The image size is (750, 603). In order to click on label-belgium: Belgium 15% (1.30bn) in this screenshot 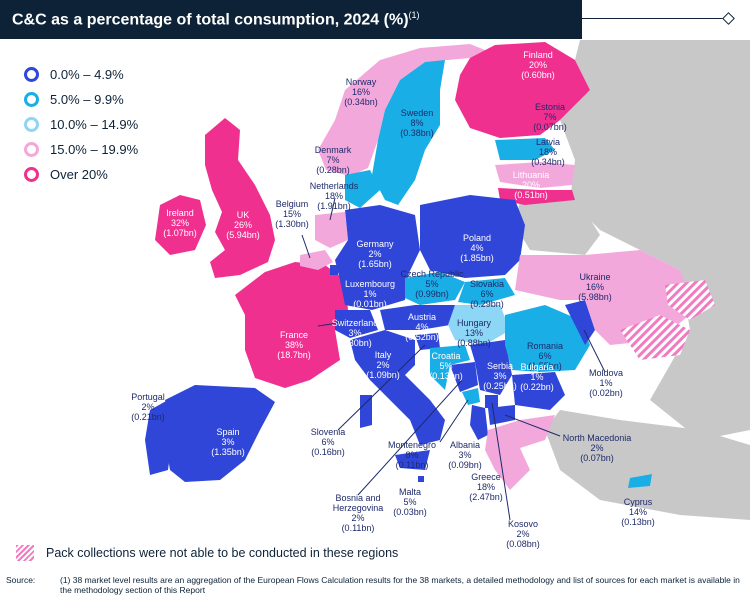, I will do `click(292, 214)`.